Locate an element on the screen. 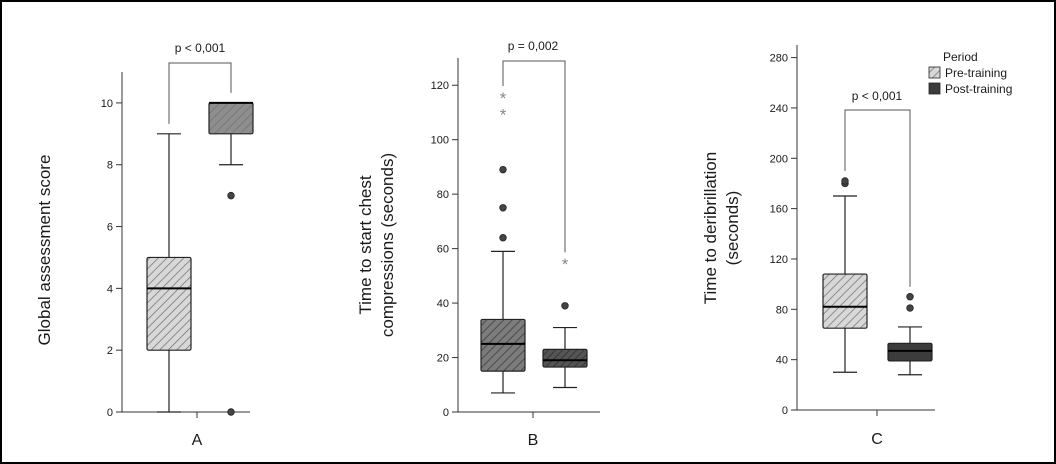 The image size is (1056, 464). y-axis-label-line: Time to start chest is located at coordinates (365, 244).